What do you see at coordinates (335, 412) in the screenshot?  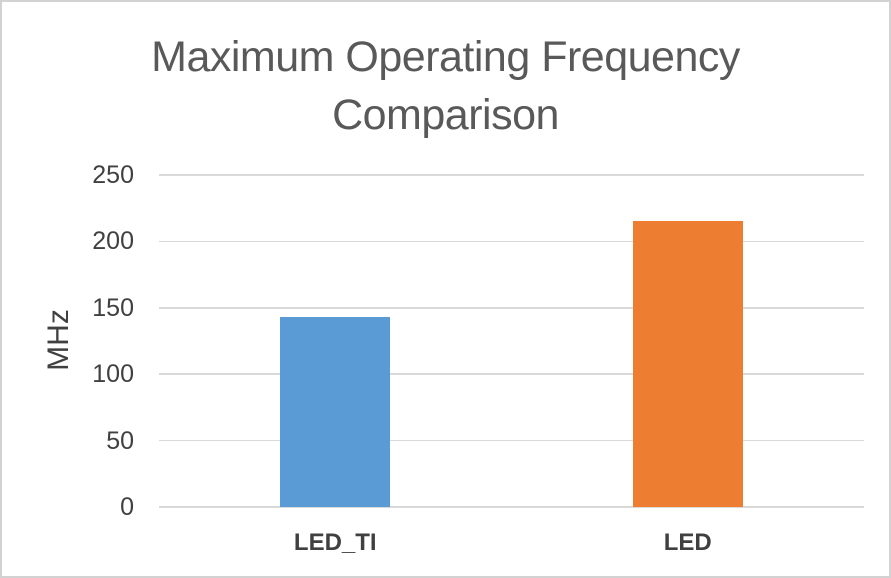 I see `bar-led_ti` at bounding box center [335, 412].